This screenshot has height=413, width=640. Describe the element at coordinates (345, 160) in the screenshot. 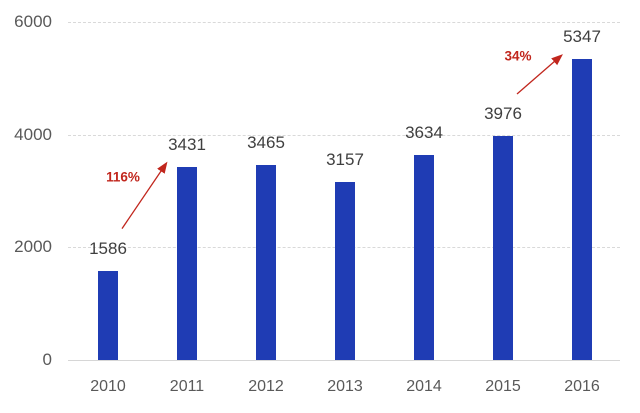

I see `bar-value-label: 3157` at that location.